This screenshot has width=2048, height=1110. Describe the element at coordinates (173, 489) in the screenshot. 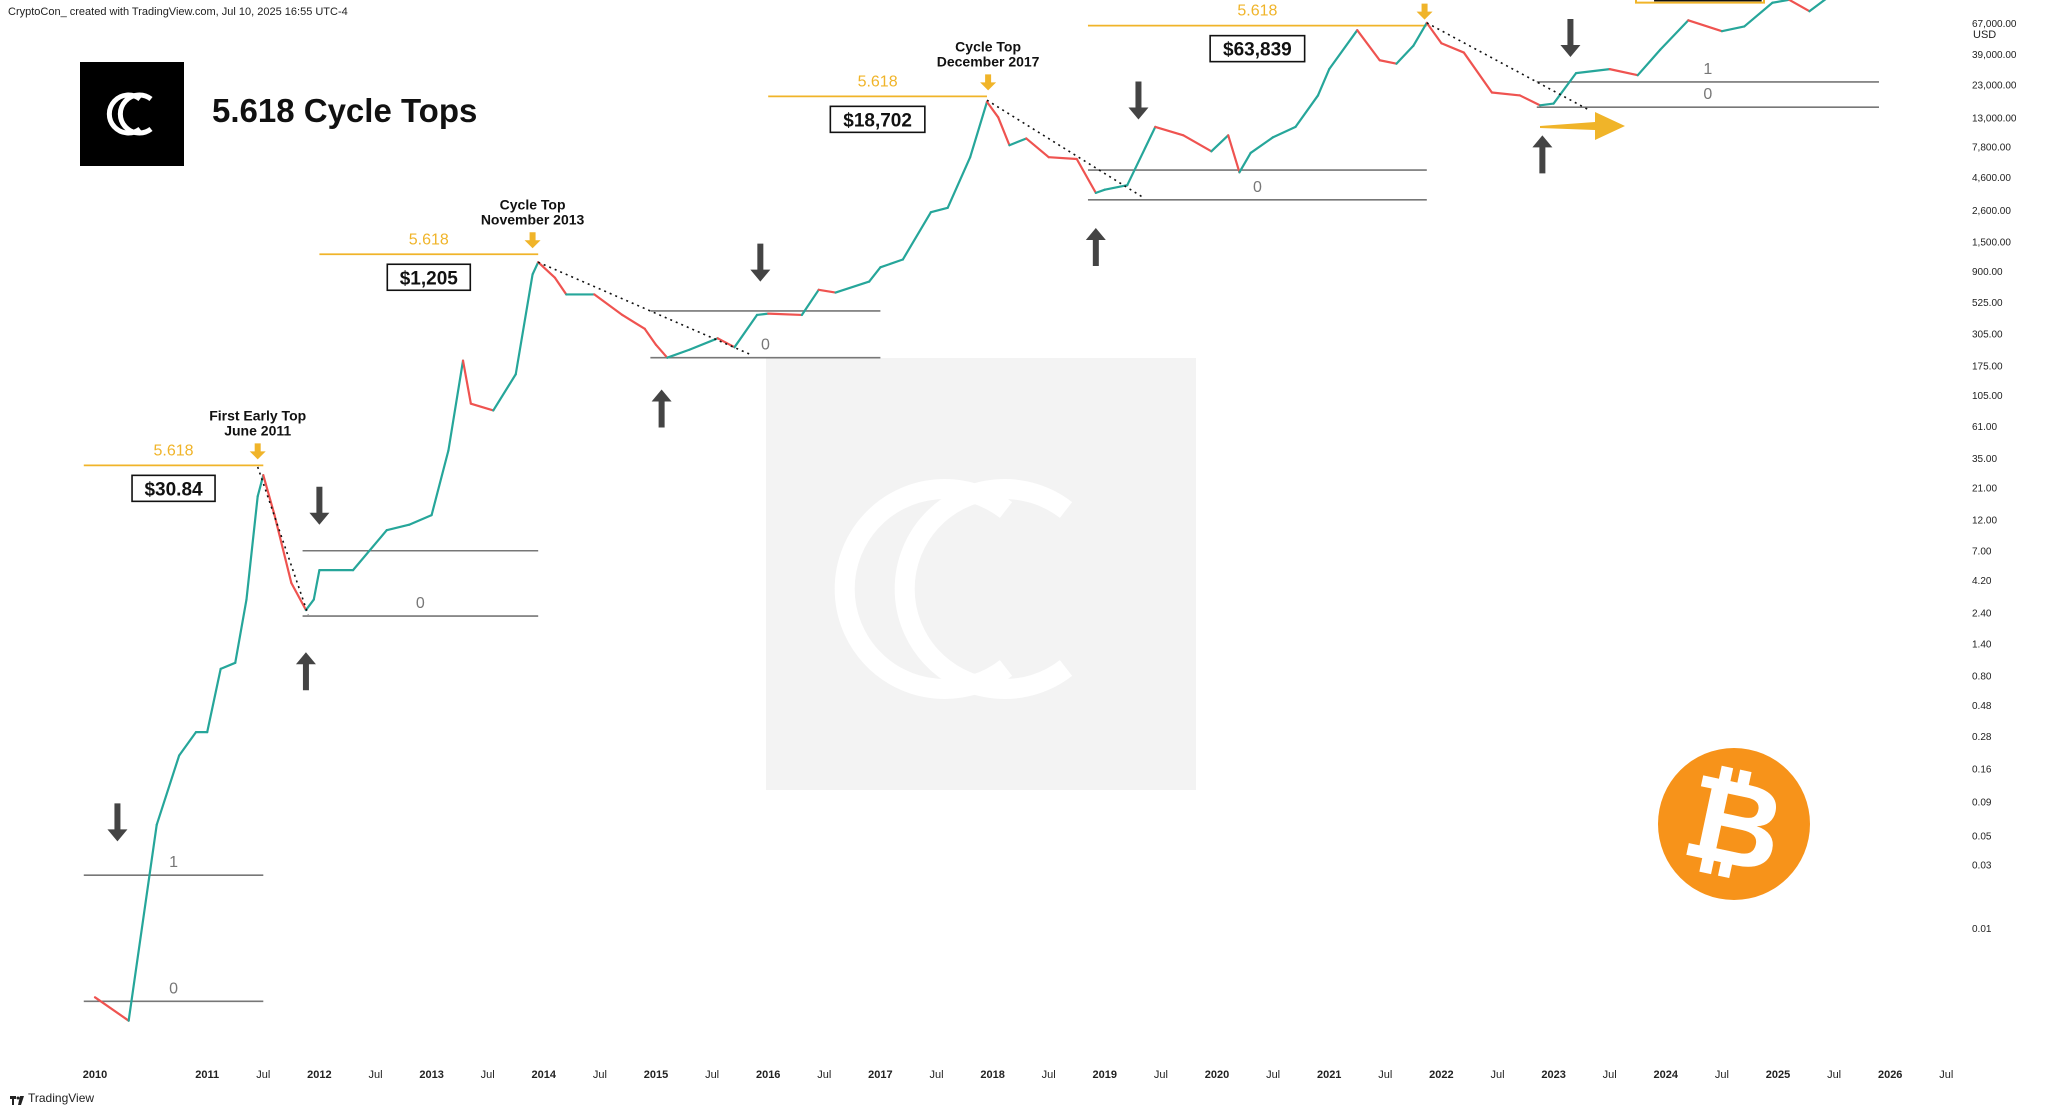

I see `price-label: $30.84` at that location.